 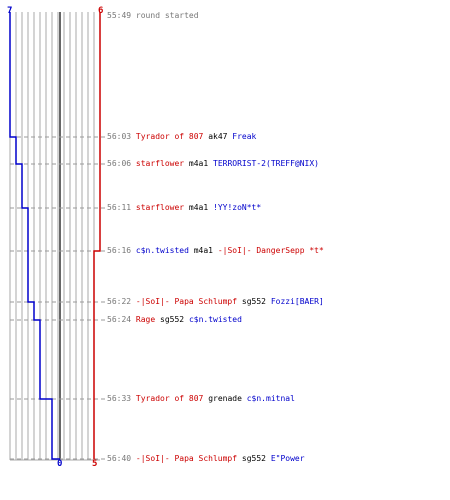 I want to click on event-part: !YY!zoN*t*, so click(x=237, y=207).